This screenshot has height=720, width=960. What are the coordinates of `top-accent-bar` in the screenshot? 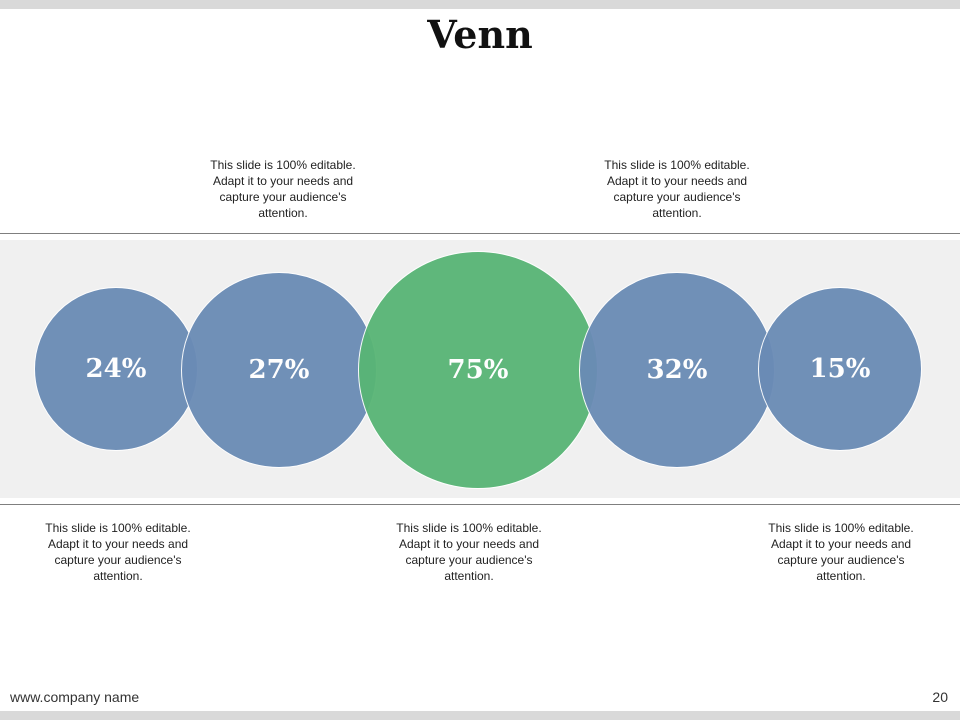 It's located at (480, 4).